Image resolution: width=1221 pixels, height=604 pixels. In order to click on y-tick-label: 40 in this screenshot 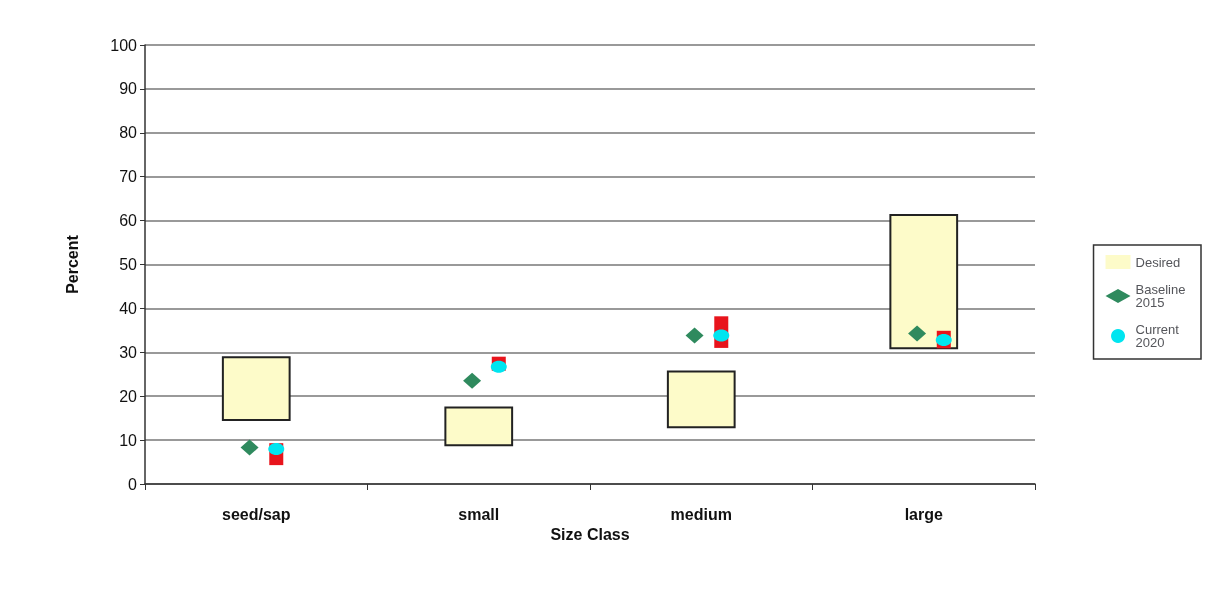, I will do `click(128, 308)`.